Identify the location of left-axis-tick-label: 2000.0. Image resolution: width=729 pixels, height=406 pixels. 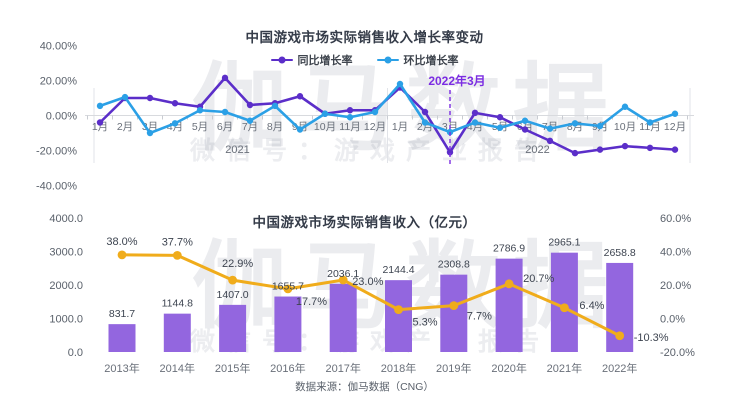
(66, 286).